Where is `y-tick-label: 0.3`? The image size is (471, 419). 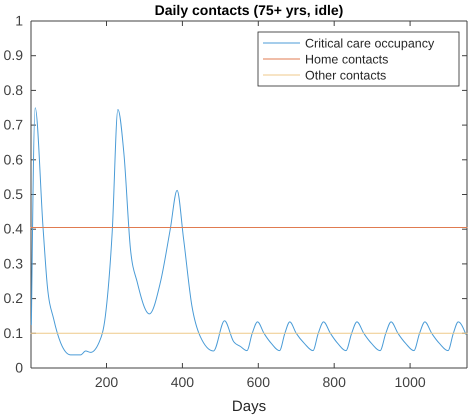 y-tick-label: 0.3 is located at coordinates (14, 263).